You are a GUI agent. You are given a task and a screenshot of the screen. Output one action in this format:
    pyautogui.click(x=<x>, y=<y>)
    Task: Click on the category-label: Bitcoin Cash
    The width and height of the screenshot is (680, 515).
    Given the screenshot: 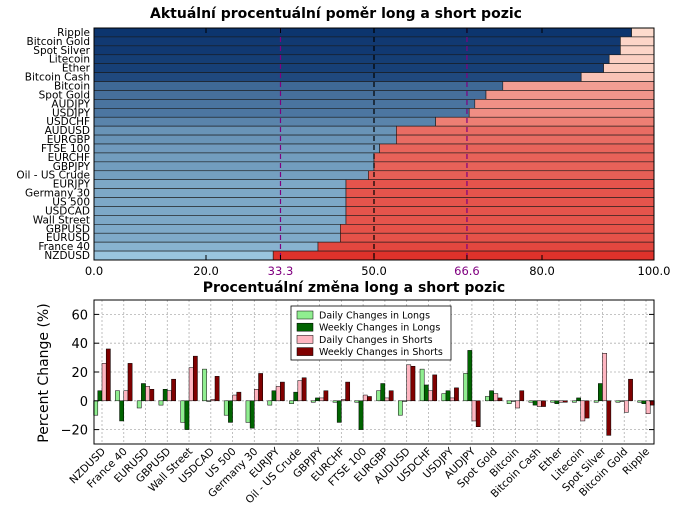 What is the action you would take?
    pyautogui.click(x=57, y=78)
    